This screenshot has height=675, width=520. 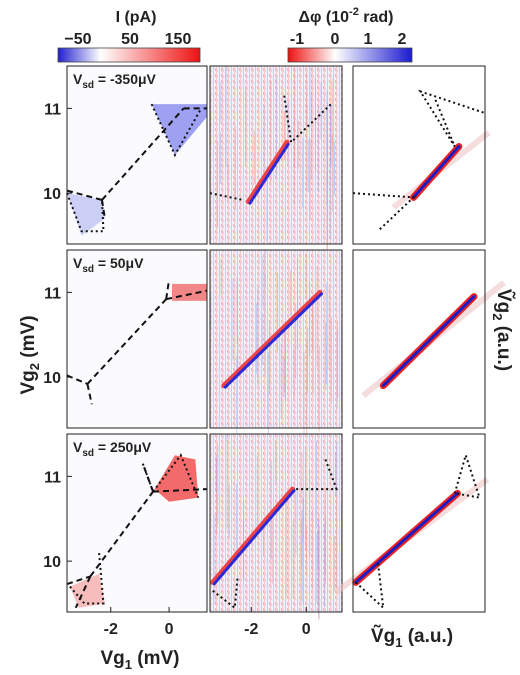 I want to click on panel-background, so click(x=419, y=155).